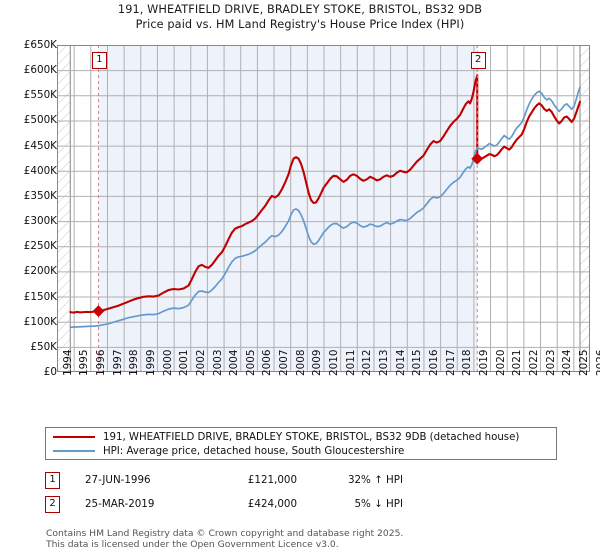 This screenshot has height=560, width=600. Describe the element at coordinates (43, 346) in the screenshot. I see `y-axis-tick-label: £50K` at that location.